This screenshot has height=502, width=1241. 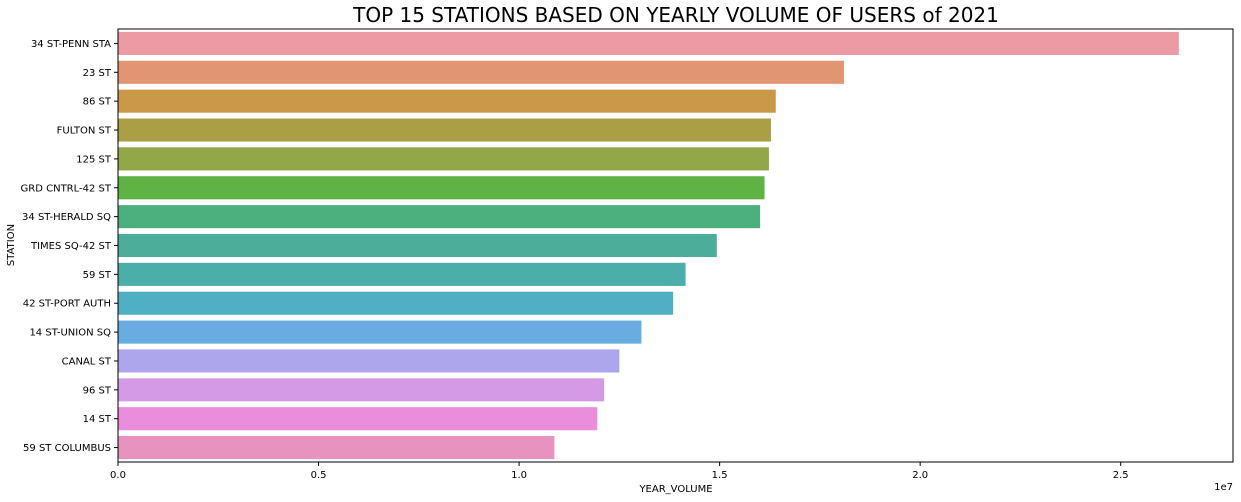 What do you see at coordinates (444, 130) in the screenshot?
I see `bar-fulton-st` at bounding box center [444, 130].